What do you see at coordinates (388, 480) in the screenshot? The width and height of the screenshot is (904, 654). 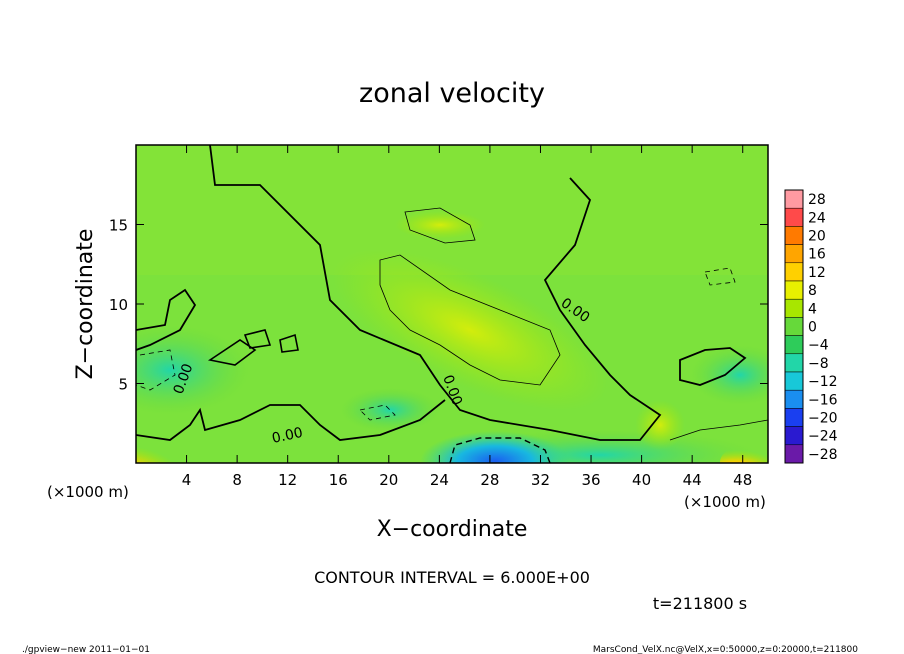 I see `x-tick-label: 20` at bounding box center [388, 480].